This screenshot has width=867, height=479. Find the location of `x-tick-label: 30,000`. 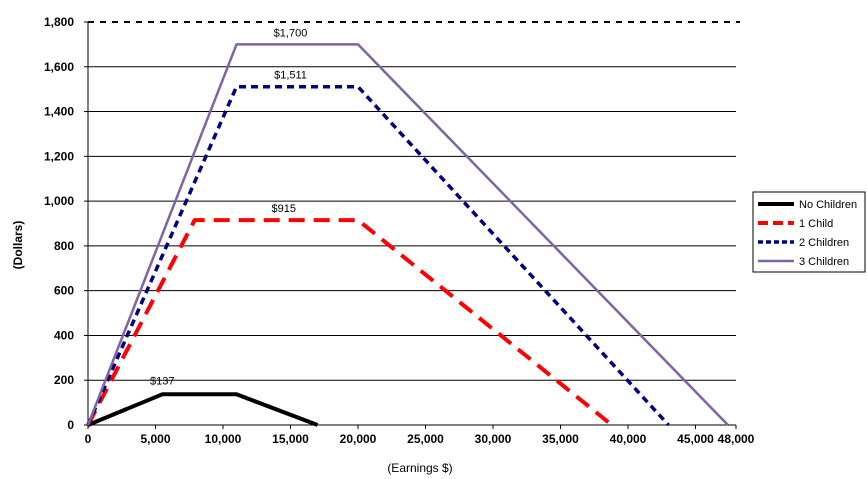

x-tick-label: 30,000 is located at coordinates (493, 439).